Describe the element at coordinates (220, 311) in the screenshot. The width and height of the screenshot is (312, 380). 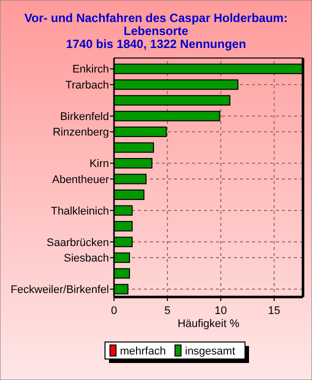
I see `x-tick-label: 10` at that location.